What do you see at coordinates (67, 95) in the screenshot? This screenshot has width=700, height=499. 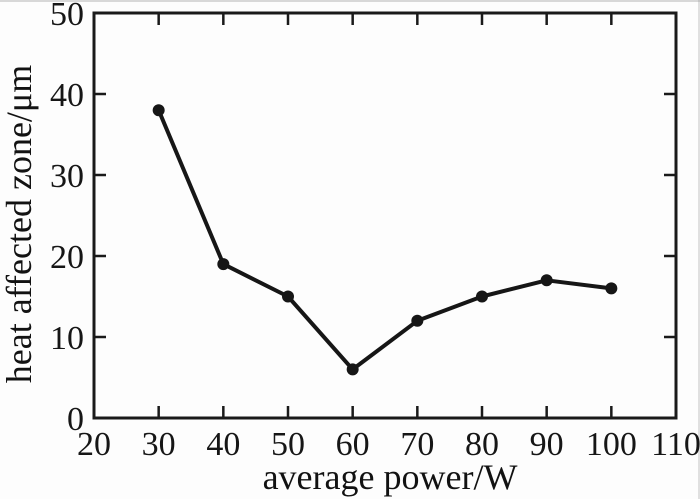 I see `y-tick-label: 40` at bounding box center [67, 95].